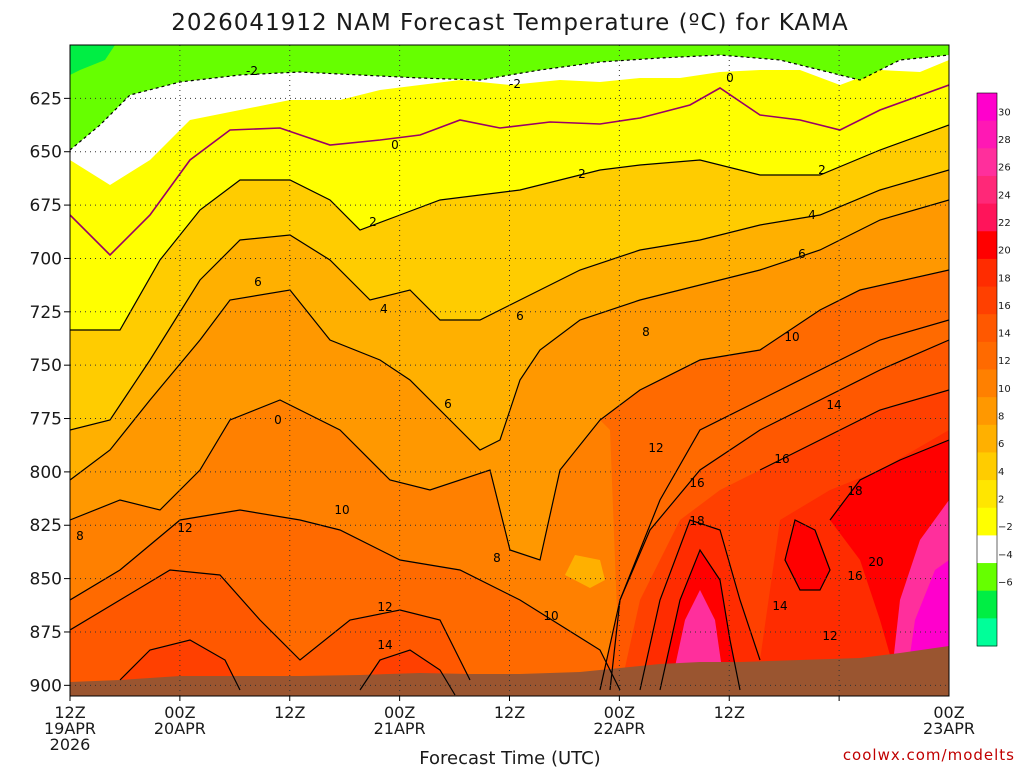  I want to click on y-tick-label: 625, so click(46, 99).